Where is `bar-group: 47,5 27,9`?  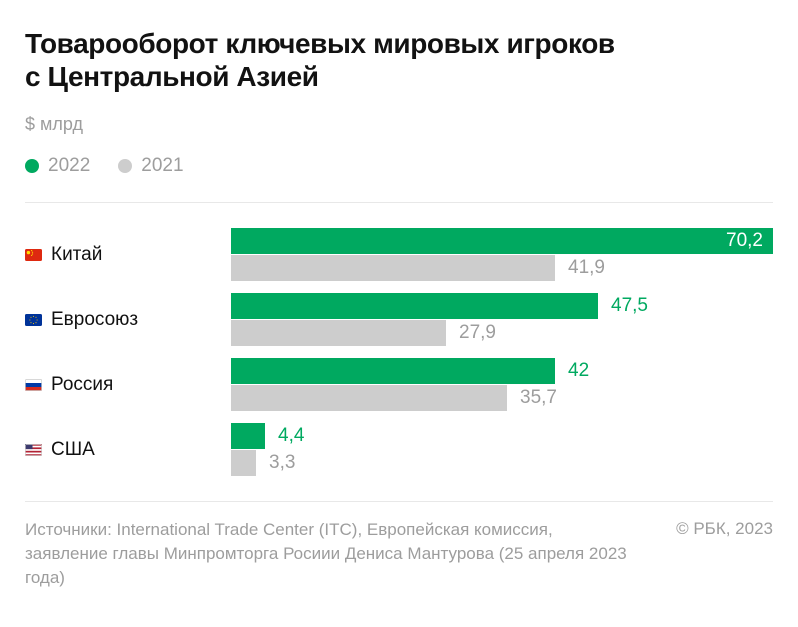
bar-group: 47,5 27,9 is located at coordinates (502, 319).